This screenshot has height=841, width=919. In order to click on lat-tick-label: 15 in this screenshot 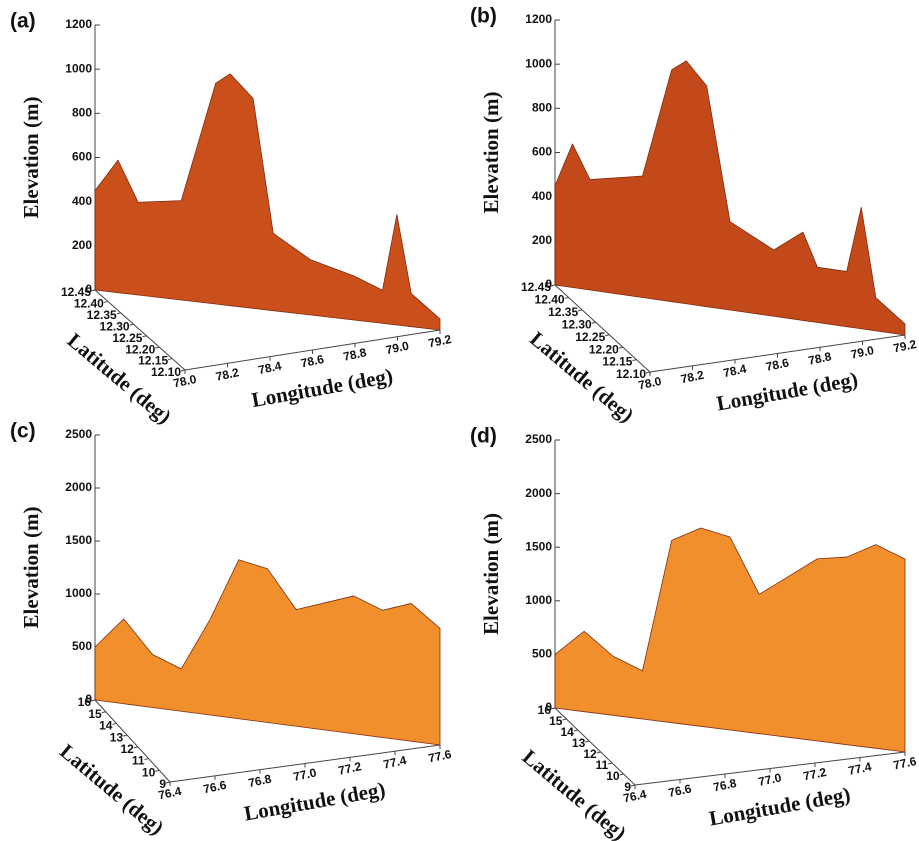, I will do `click(556, 721)`.